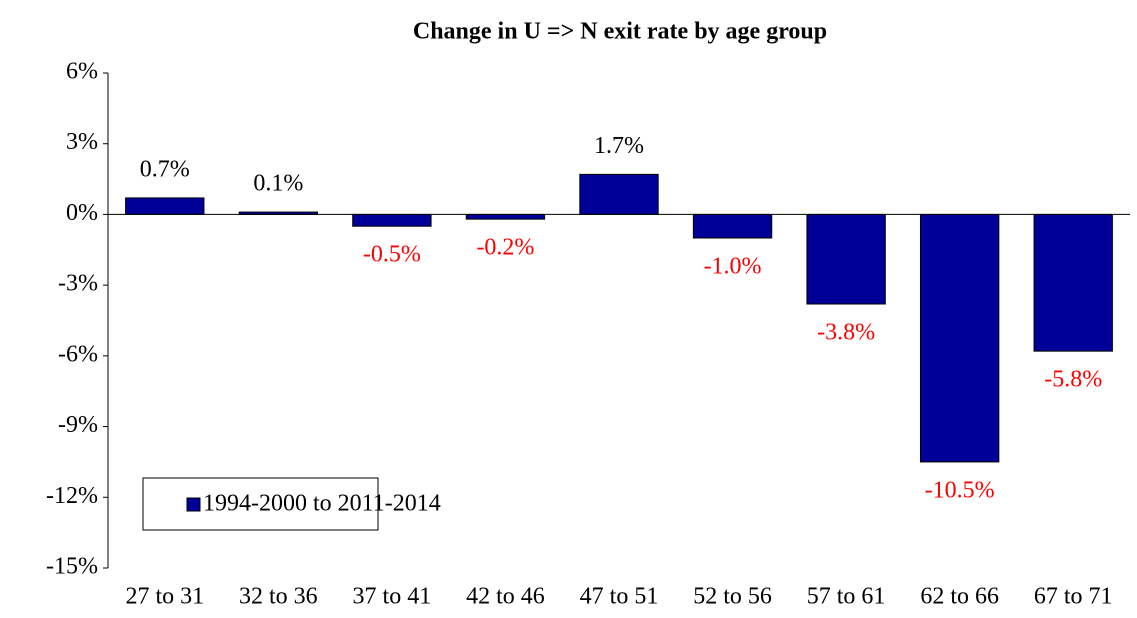 Image resolution: width=1137 pixels, height=618 pixels. Describe the element at coordinates (732, 597) in the screenshot. I see `x-tick-label: 52 to 56` at that location.